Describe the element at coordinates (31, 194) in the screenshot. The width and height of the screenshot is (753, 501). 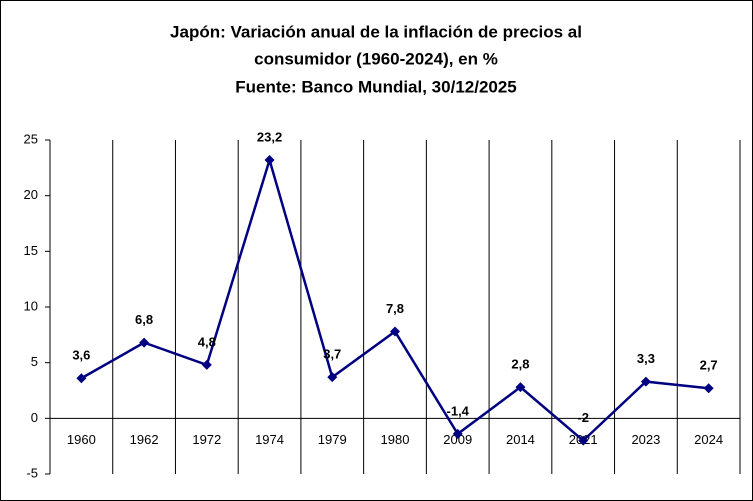
I see `y-tick-label: 20` at that location.